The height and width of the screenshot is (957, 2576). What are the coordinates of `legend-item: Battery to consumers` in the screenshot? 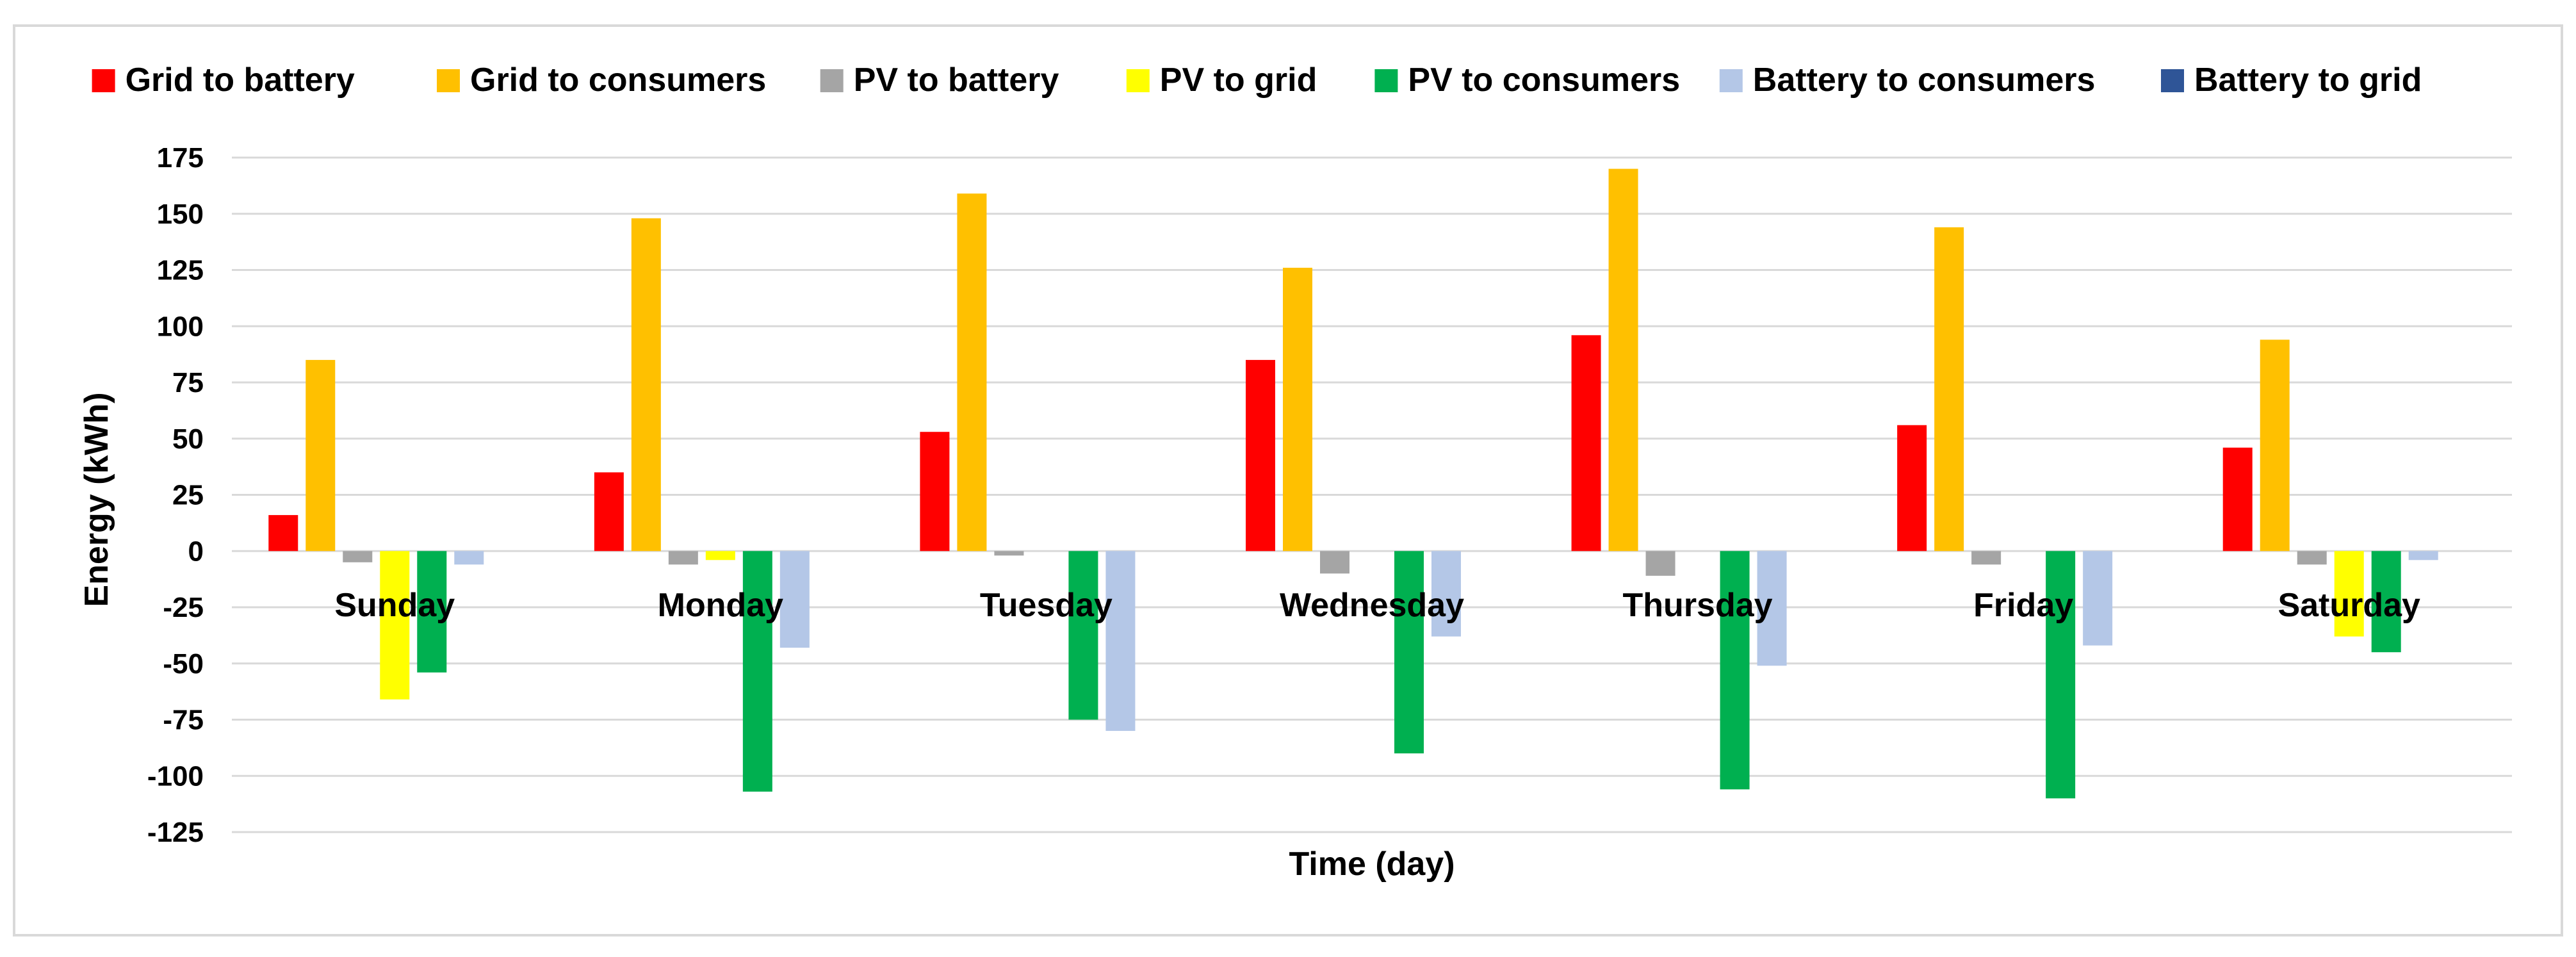 It's located at (1907, 80).